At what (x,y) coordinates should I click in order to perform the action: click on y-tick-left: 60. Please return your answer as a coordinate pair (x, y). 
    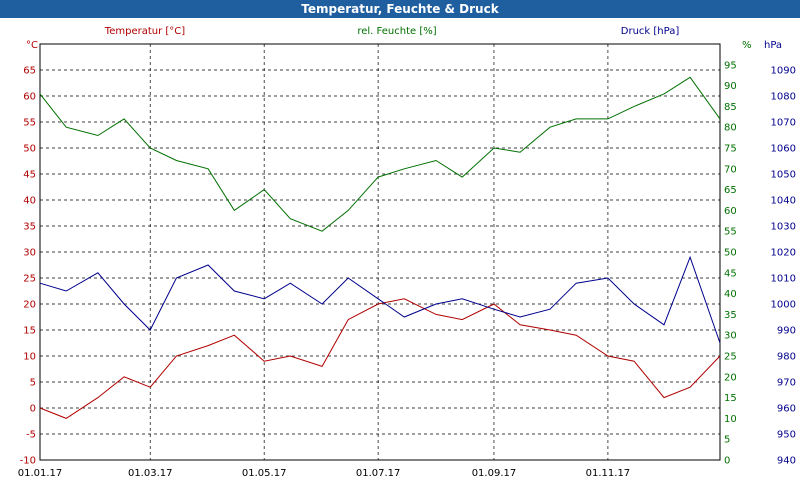
    Looking at the image, I should click on (29, 97).